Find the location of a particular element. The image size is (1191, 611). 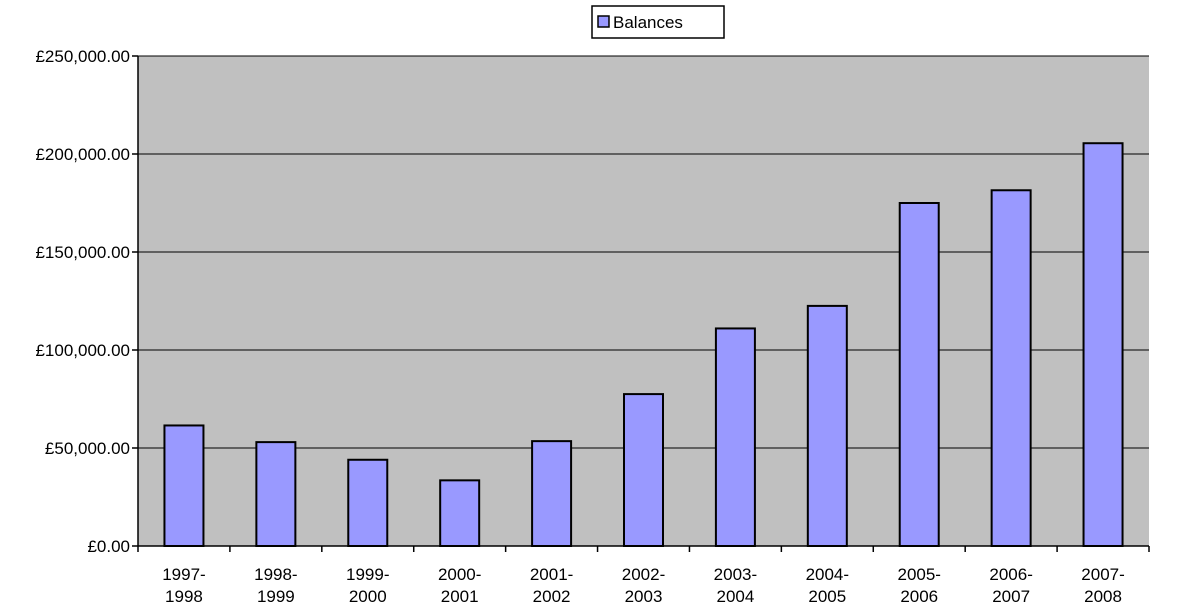

x-tick-label: 1998-1999 is located at coordinates (275, 585).